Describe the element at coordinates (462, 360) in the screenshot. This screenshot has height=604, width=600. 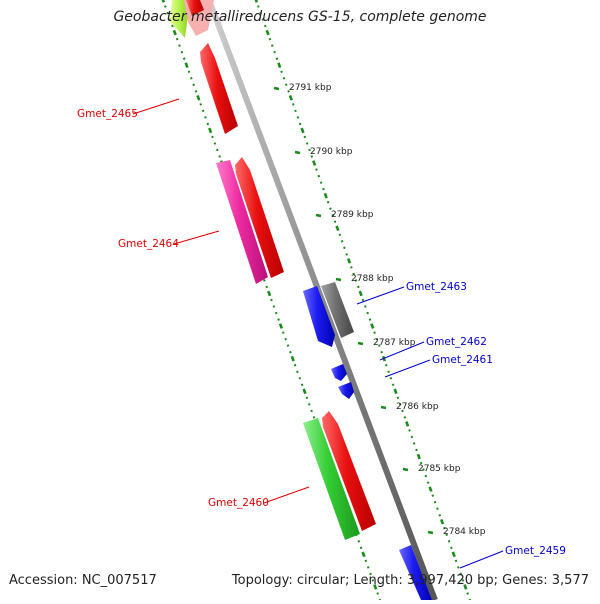
I see `gene-label-gmet-2461: Gmet_2461` at that location.